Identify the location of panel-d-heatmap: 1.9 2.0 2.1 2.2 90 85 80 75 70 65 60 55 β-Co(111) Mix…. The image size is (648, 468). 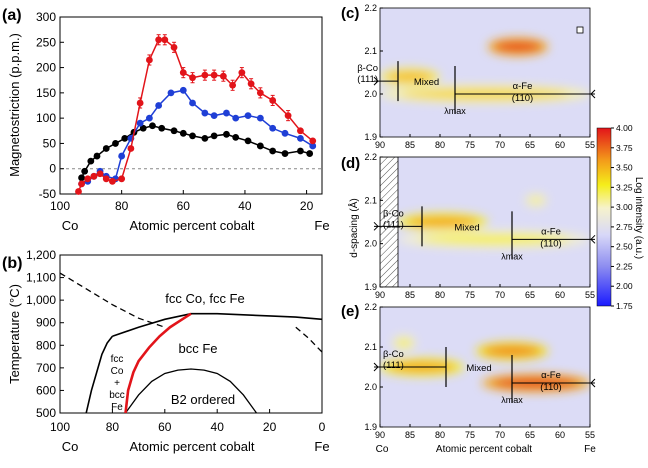
(480, 226).